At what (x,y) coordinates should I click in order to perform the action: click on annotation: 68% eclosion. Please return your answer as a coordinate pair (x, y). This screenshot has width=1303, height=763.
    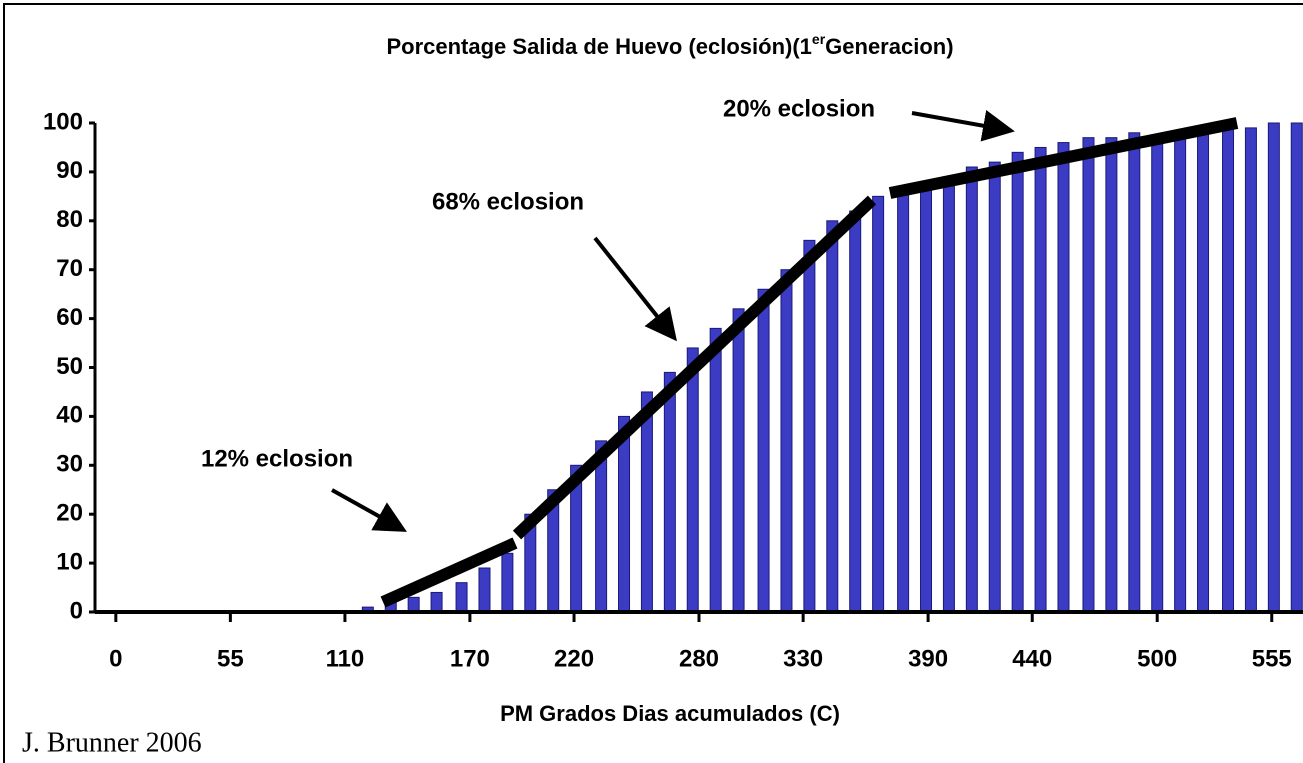
    Looking at the image, I should click on (508, 201).